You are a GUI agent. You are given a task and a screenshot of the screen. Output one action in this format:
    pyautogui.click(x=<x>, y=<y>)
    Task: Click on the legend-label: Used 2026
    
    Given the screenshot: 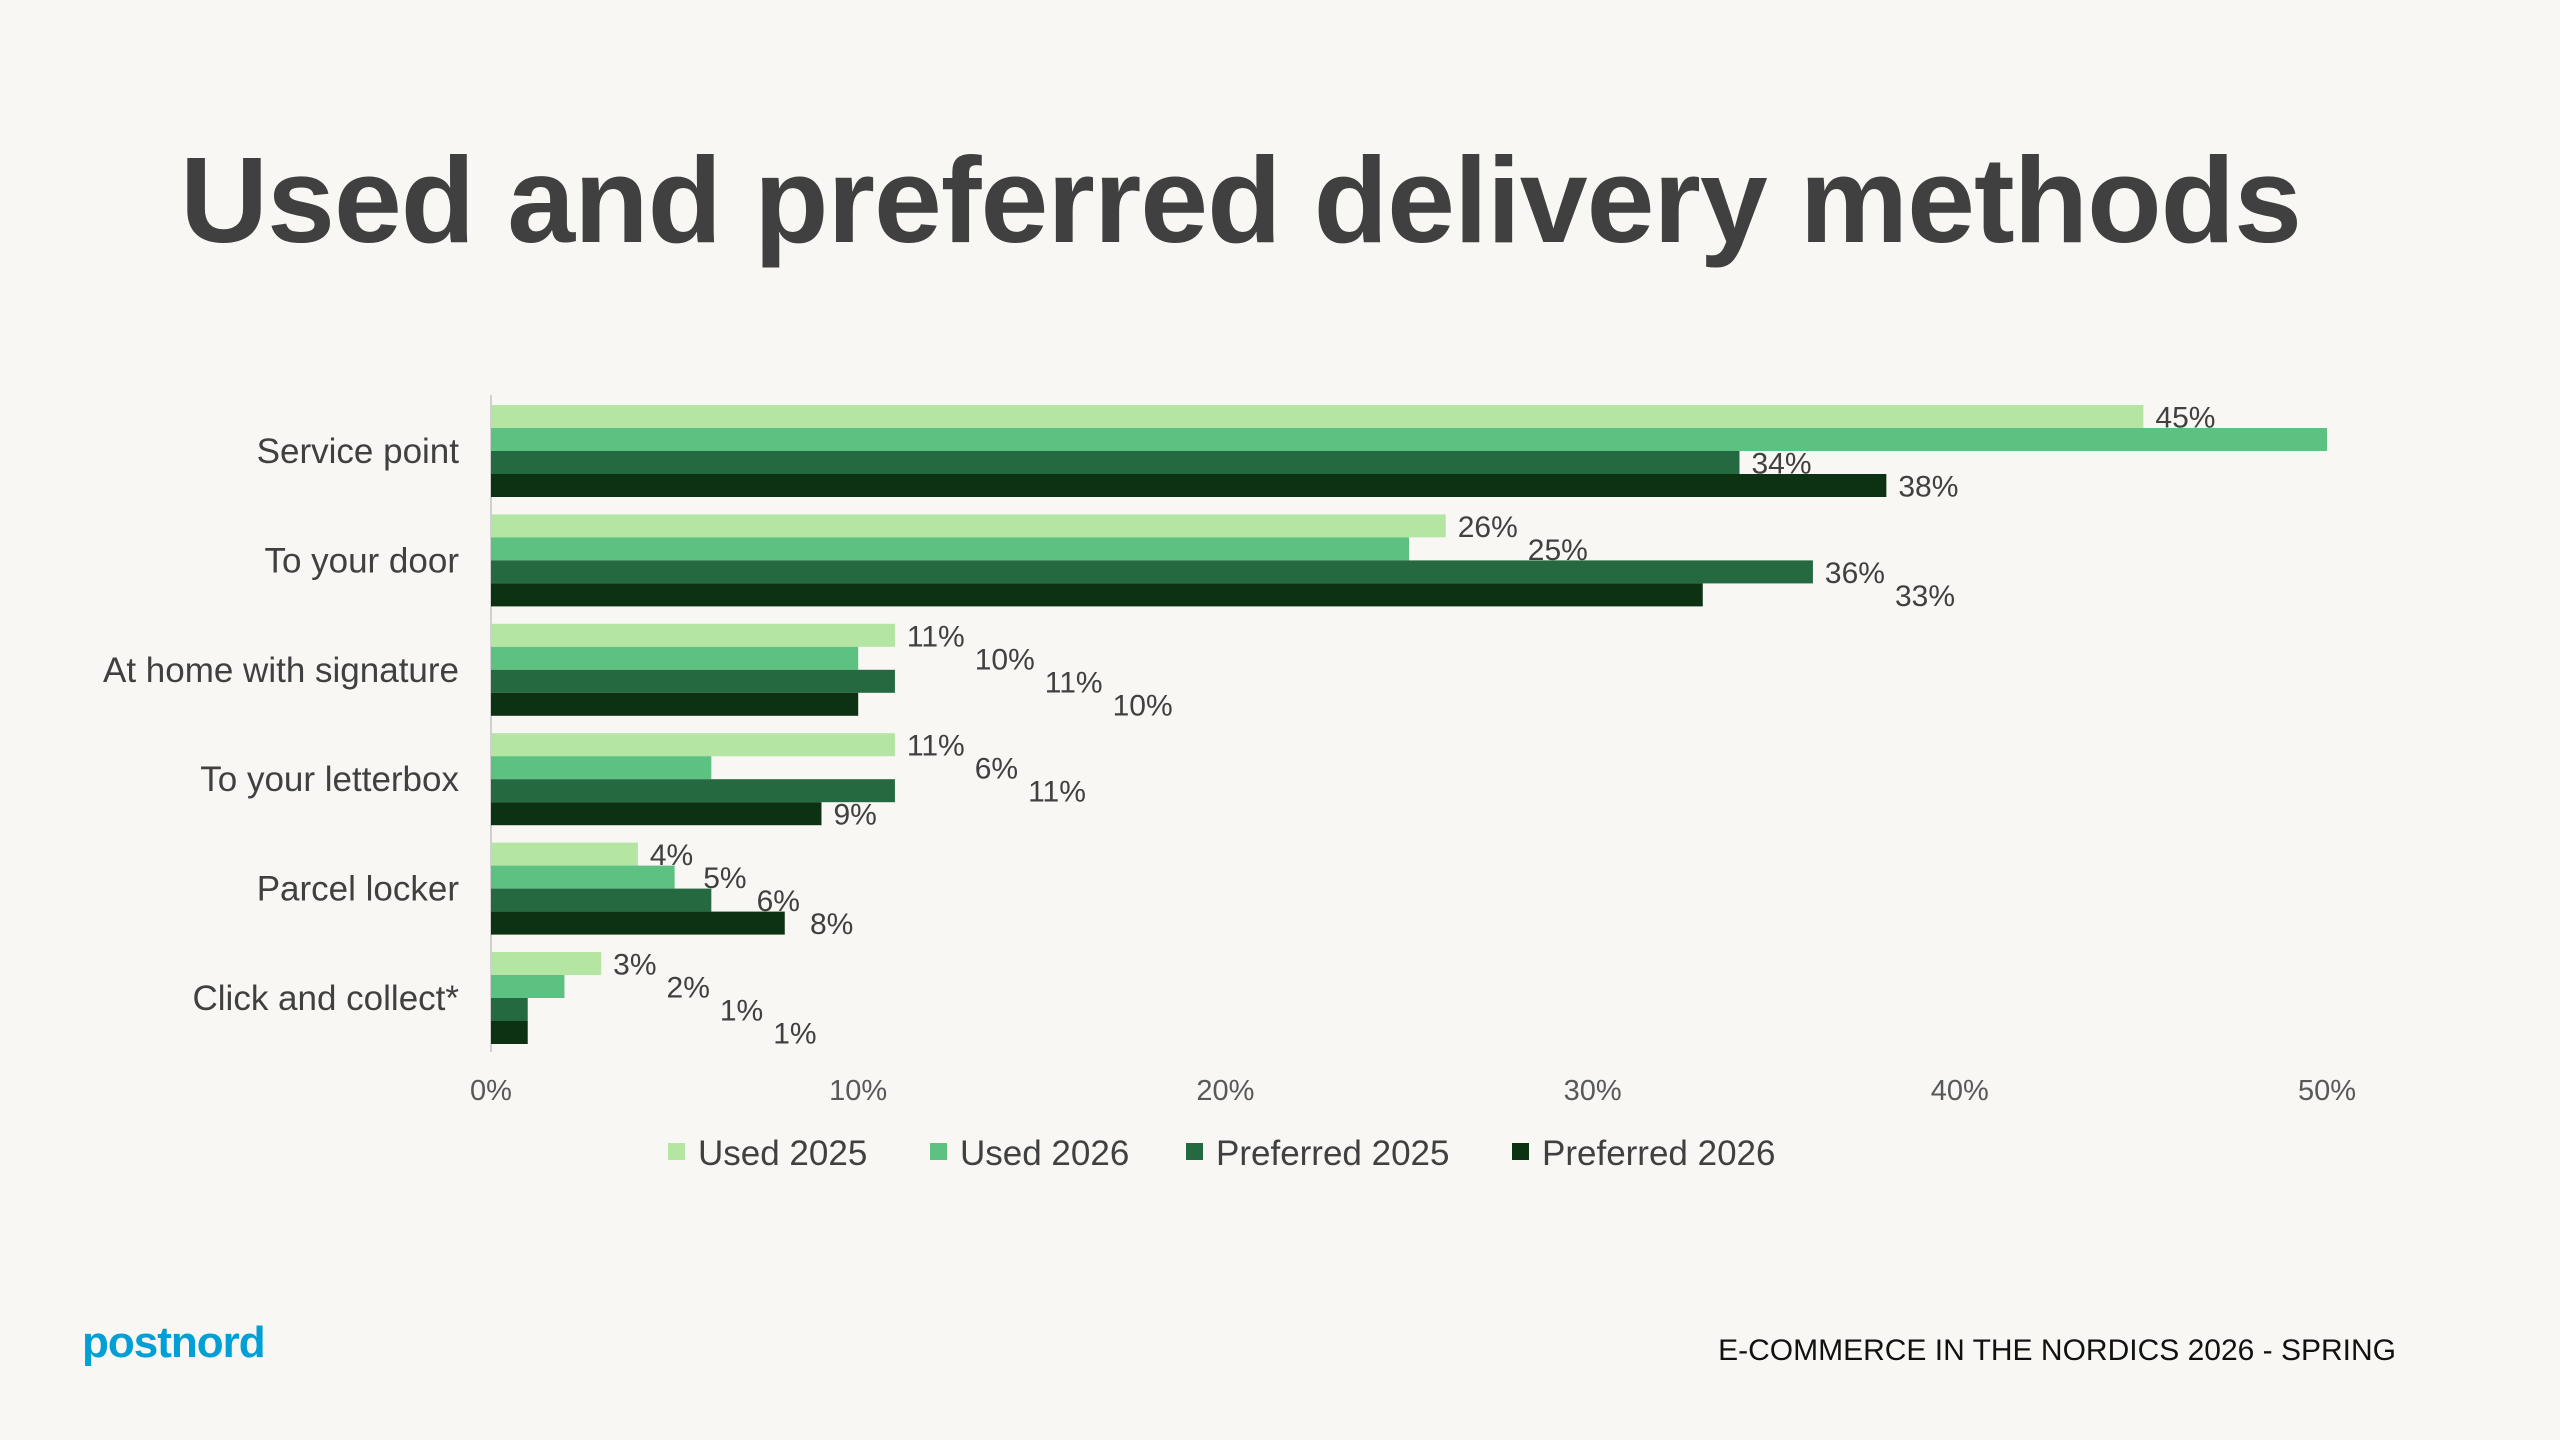 What is the action you would take?
    pyautogui.click(x=1044, y=1153)
    